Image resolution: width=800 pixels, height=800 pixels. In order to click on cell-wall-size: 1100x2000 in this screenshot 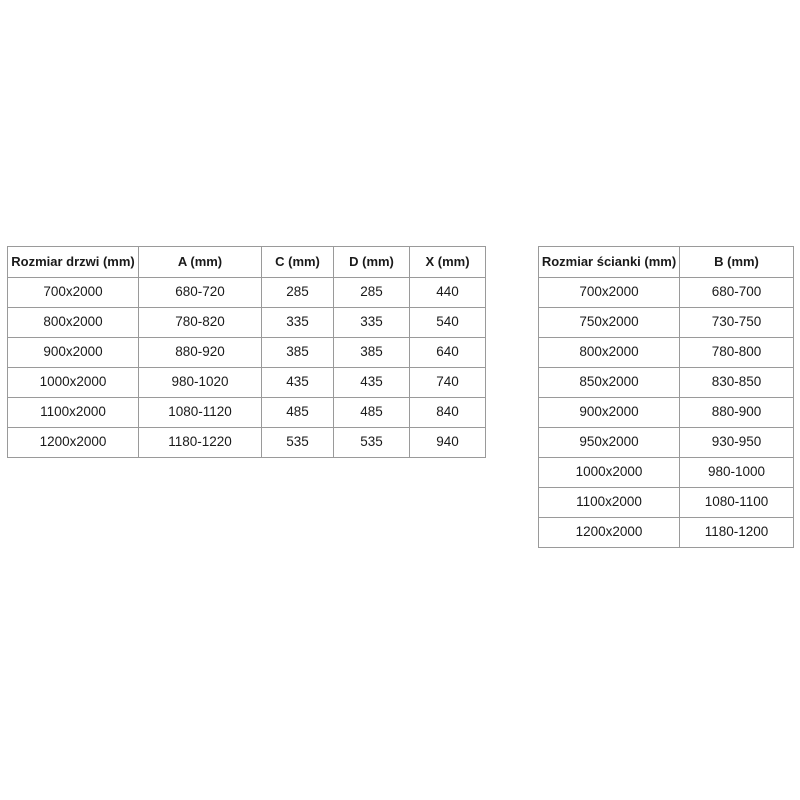, I will do `click(609, 502)`.